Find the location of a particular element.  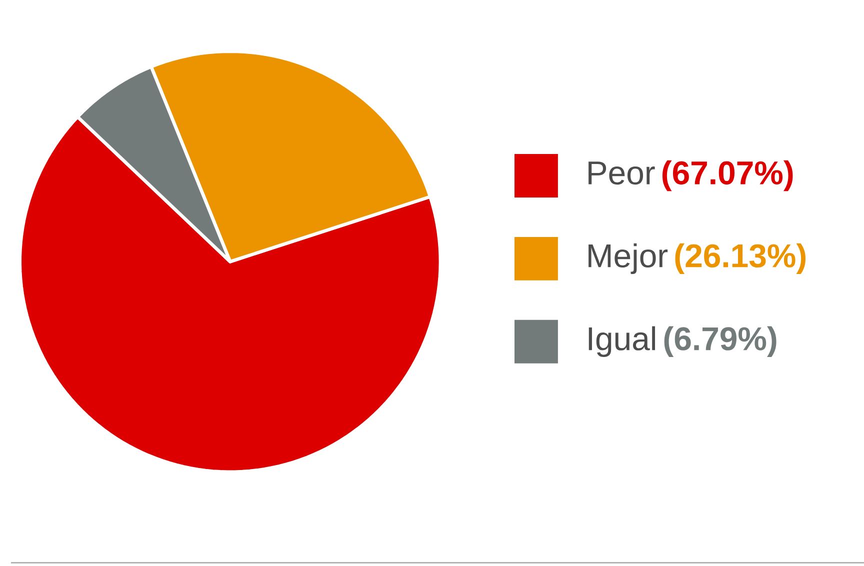

data-label: (6.79%) is located at coordinates (720, 342).